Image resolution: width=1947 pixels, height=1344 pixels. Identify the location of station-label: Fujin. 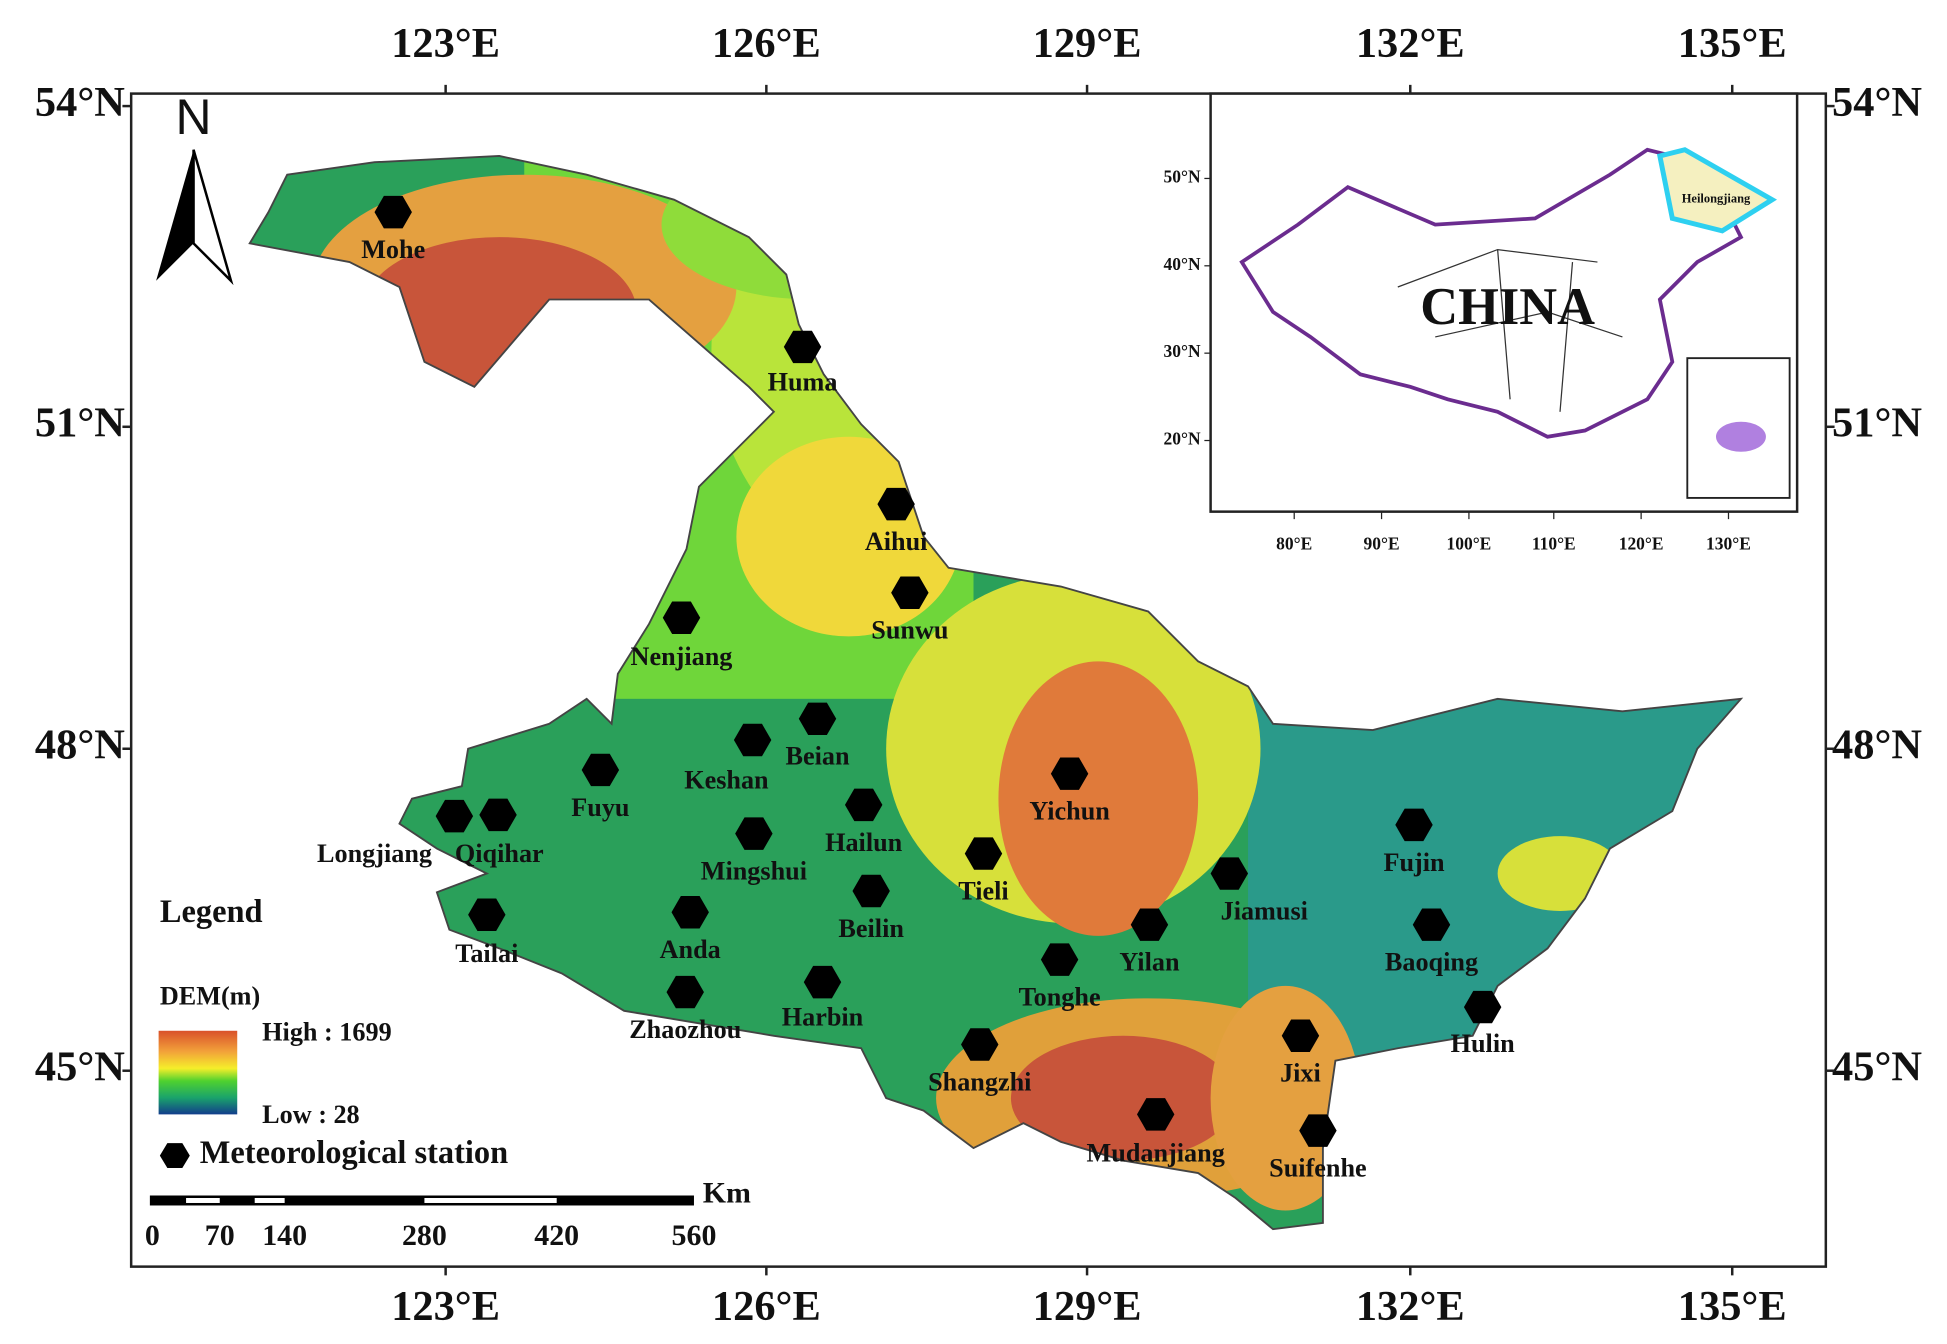
(1414, 862).